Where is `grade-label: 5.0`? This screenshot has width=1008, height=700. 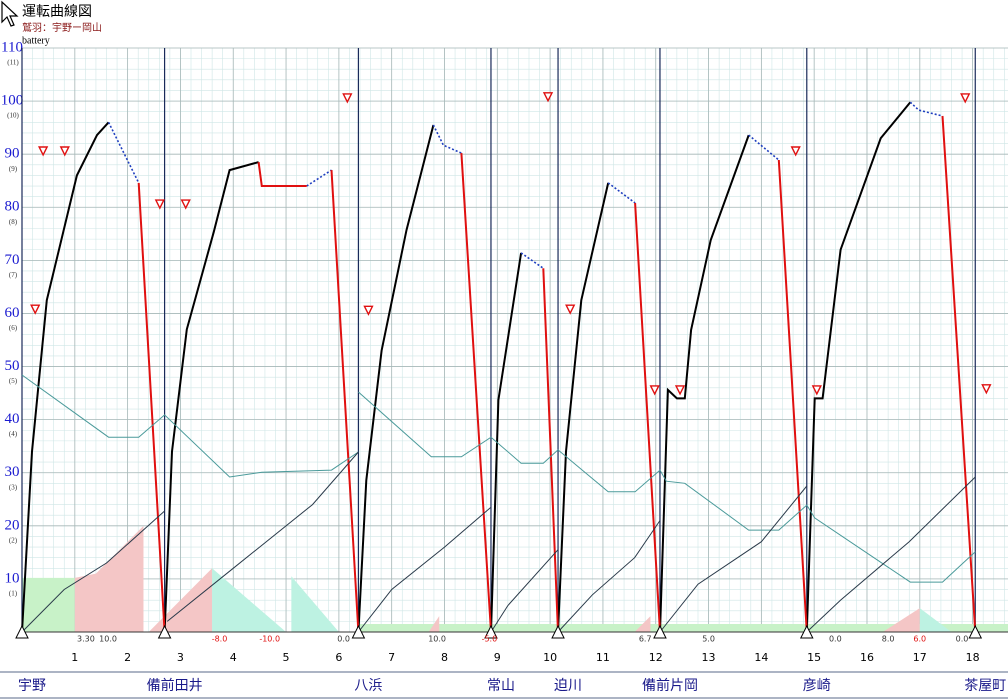
grade-label: 5.0 is located at coordinates (708, 639).